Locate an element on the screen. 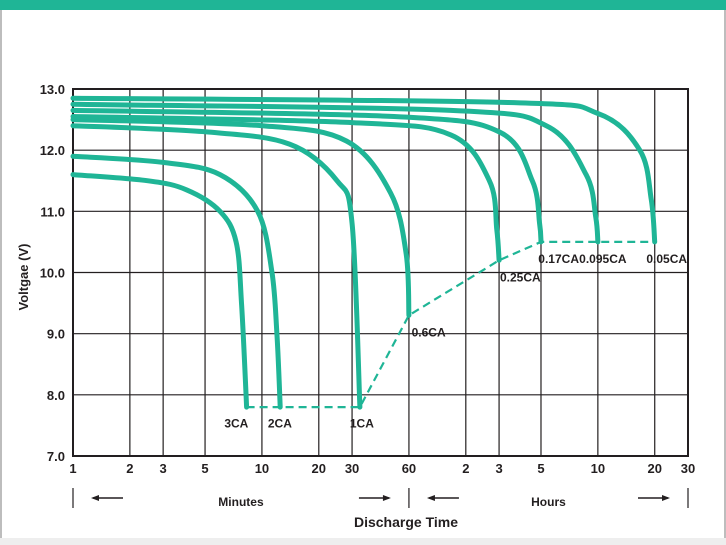  bottom-bar is located at coordinates (363, 541).